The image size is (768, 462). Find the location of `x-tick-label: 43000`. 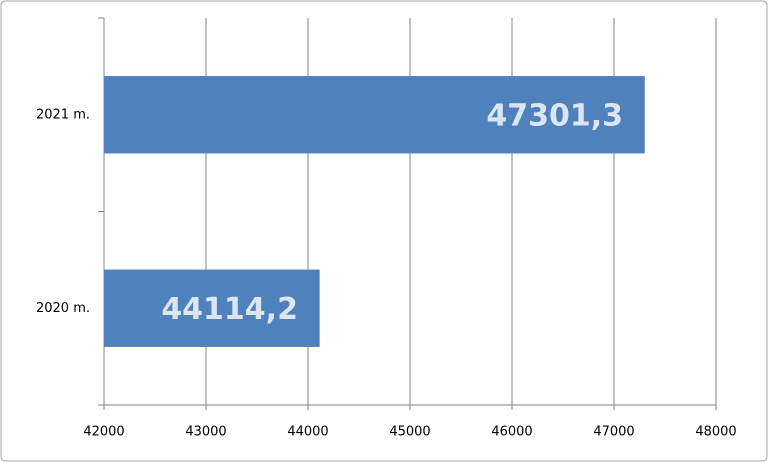

x-tick-label: 43000 is located at coordinates (205, 432).